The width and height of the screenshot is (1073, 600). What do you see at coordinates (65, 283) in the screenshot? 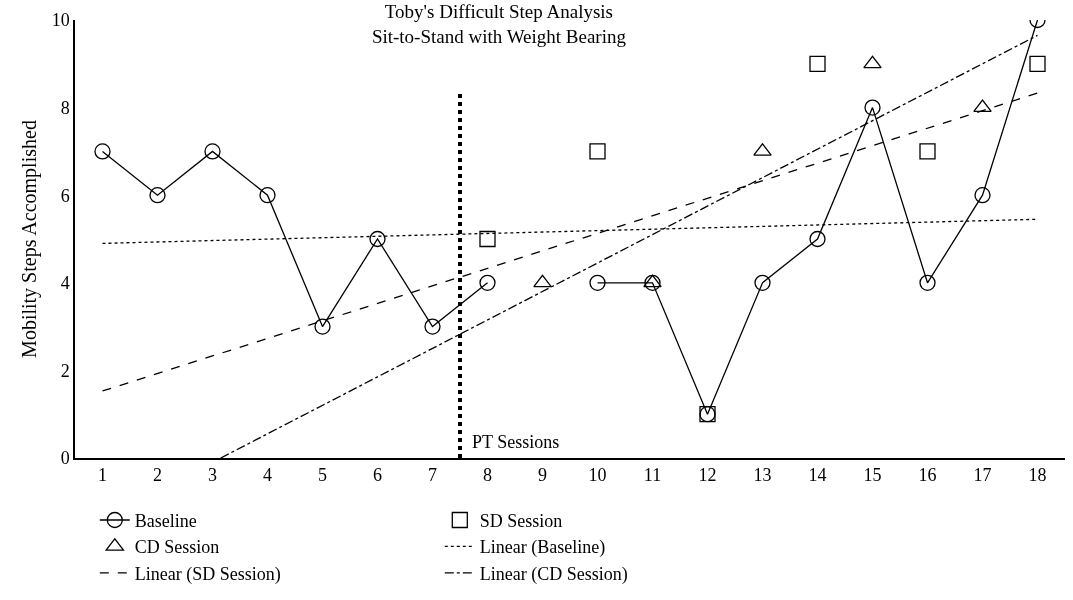
I see `y-tick-label: 4` at bounding box center [65, 283].